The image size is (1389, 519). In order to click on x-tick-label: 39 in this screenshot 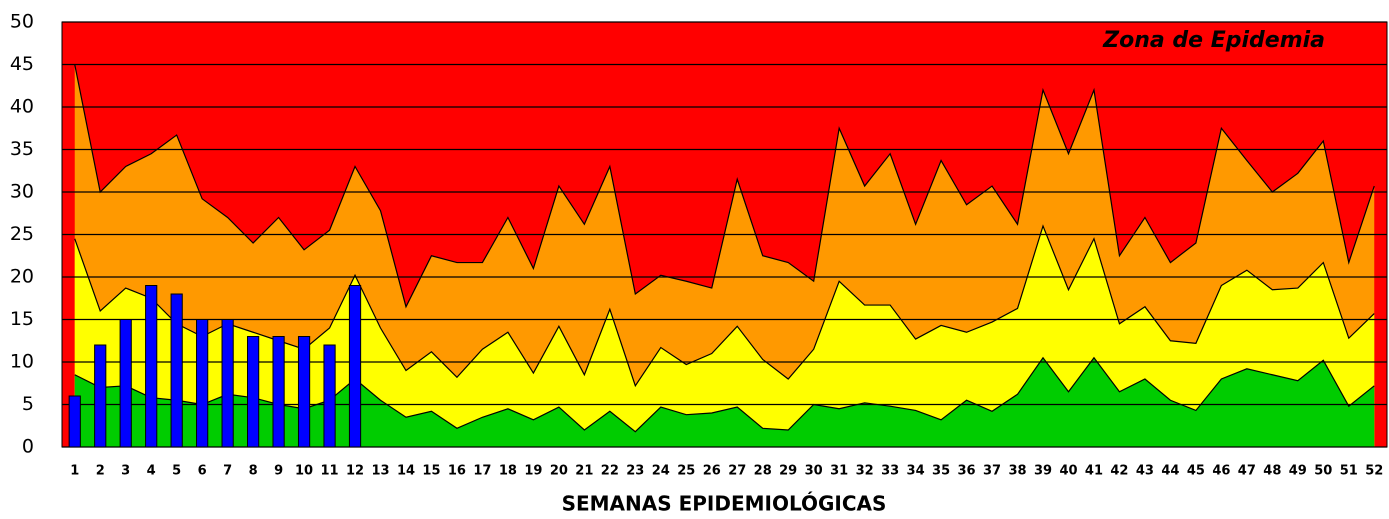, I will do `click(1043, 471)`.